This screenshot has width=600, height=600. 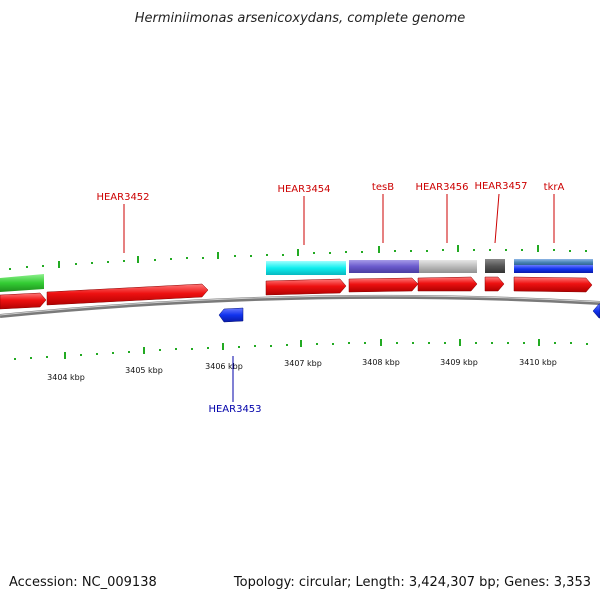 What do you see at coordinates (231, 315) in the screenshot?
I see `gene-arrow-hear3453` at bounding box center [231, 315].